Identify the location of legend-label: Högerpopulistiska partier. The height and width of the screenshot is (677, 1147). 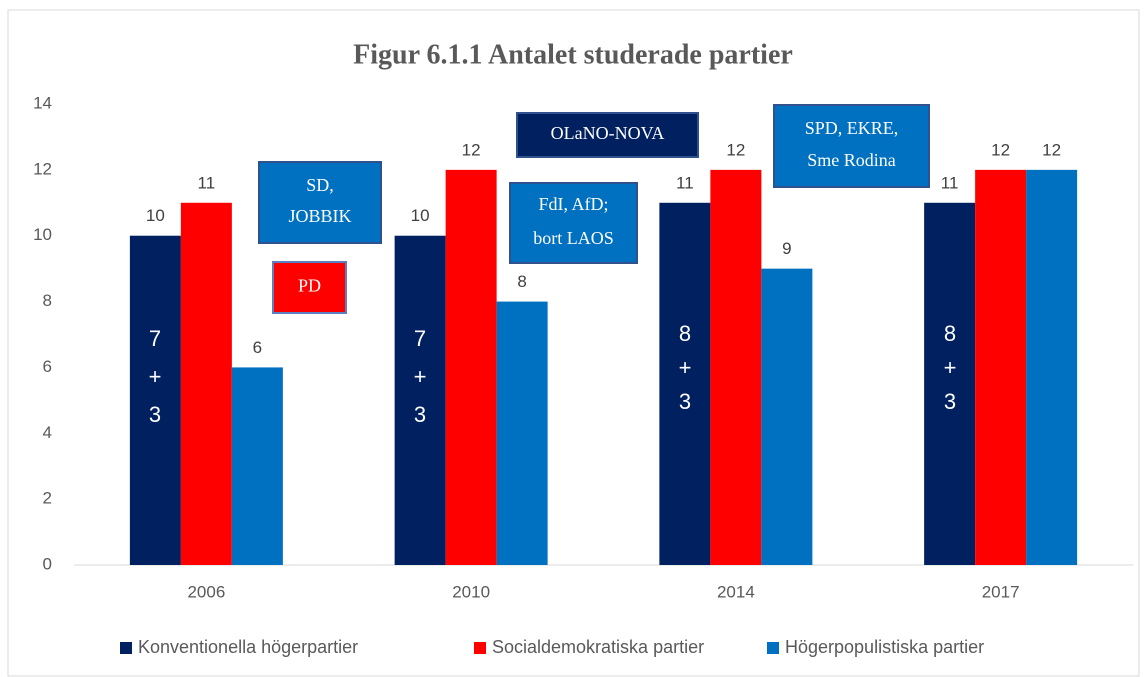
(884, 647).